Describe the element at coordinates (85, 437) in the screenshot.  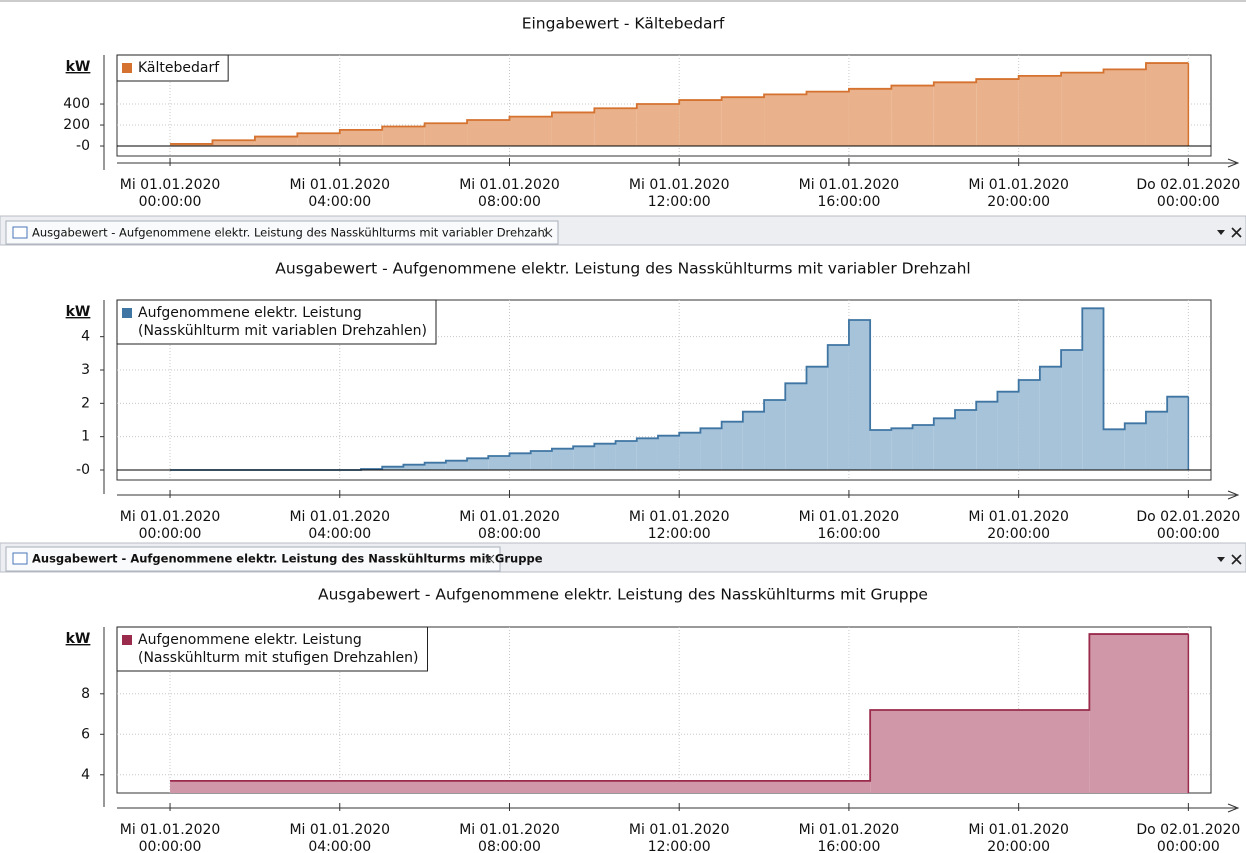
I see `y-tick-label: 1` at that location.